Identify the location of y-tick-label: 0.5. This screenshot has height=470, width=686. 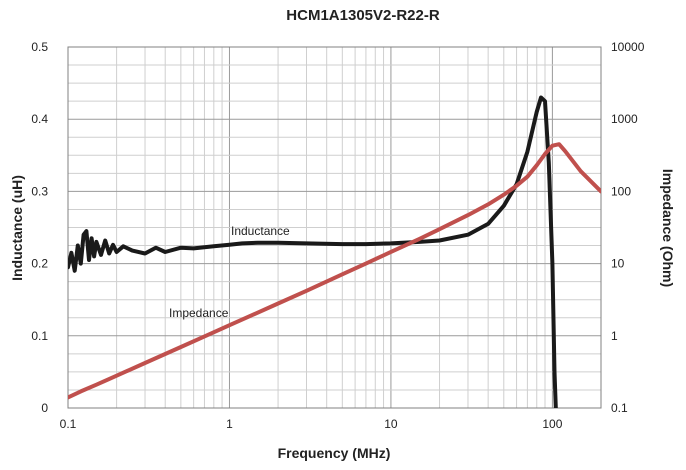
(39, 47).